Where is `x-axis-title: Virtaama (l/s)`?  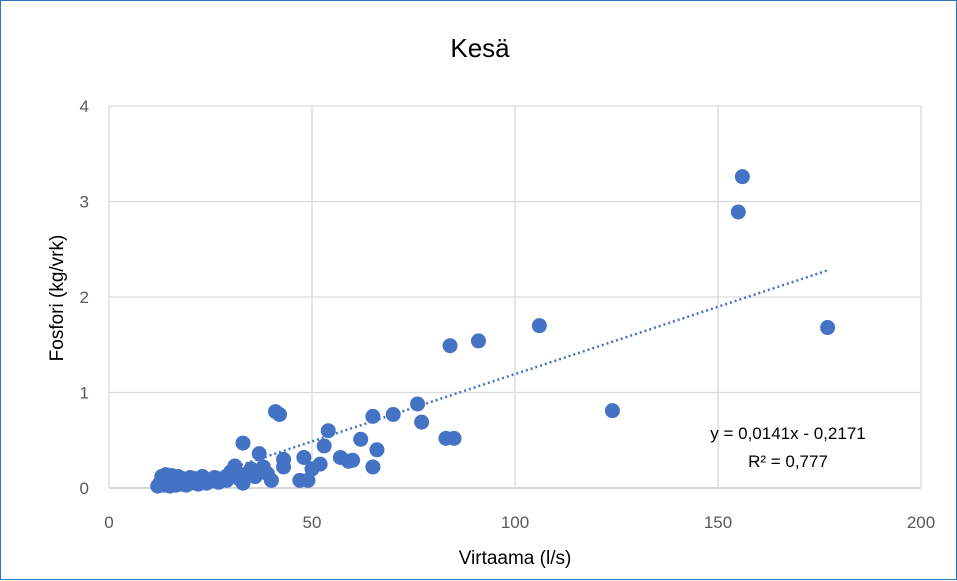
x-axis-title: Virtaama (l/s) is located at coordinates (515, 558).